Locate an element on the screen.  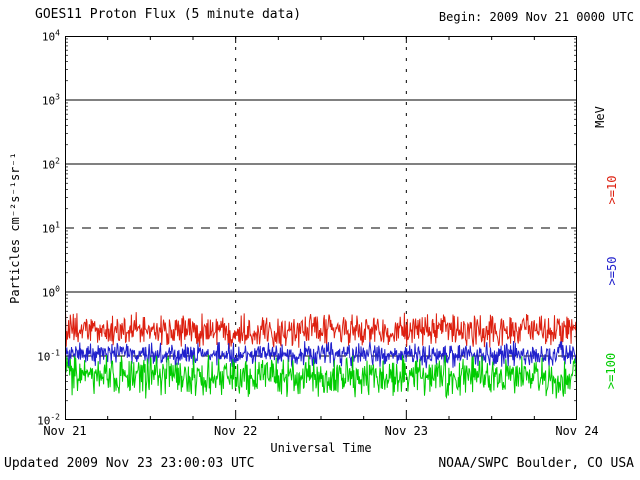
series-label-ge10: >=10 is located at coordinates (612, 190).